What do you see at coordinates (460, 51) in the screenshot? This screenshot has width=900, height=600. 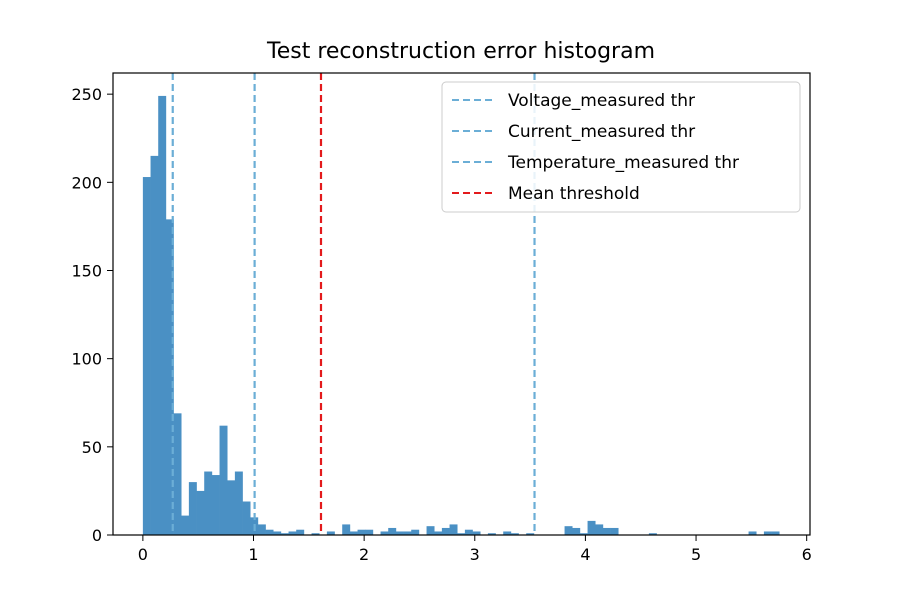 I see `chart-title: Test reconstruction error histogram` at bounding box center [460, 51].